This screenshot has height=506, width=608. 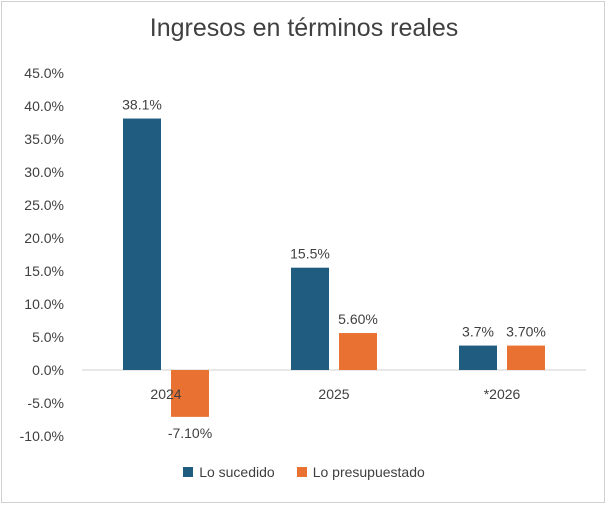 What do you see at coordinates (44, 172) in the screenshot?
I see `y-tick-label: 30.0%` at bounding box center [44, 172].